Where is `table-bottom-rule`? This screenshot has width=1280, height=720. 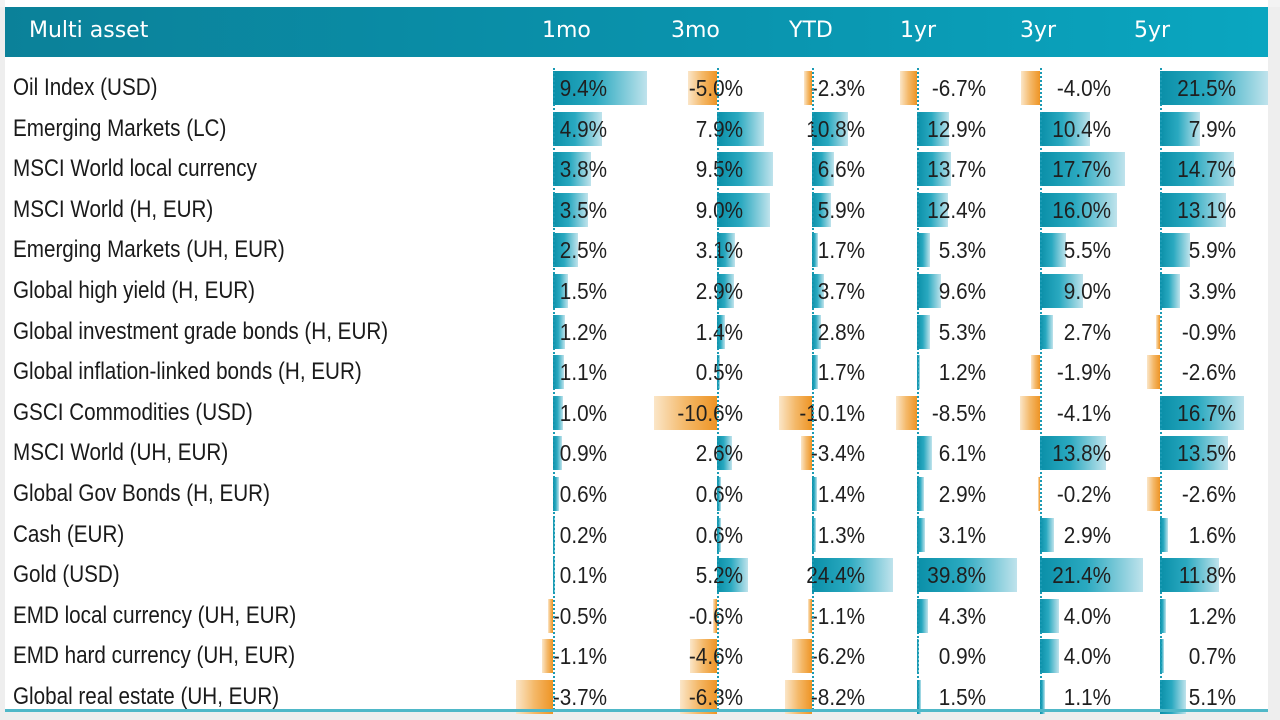
table-bottom-rule is located at coordinates (636, 710).